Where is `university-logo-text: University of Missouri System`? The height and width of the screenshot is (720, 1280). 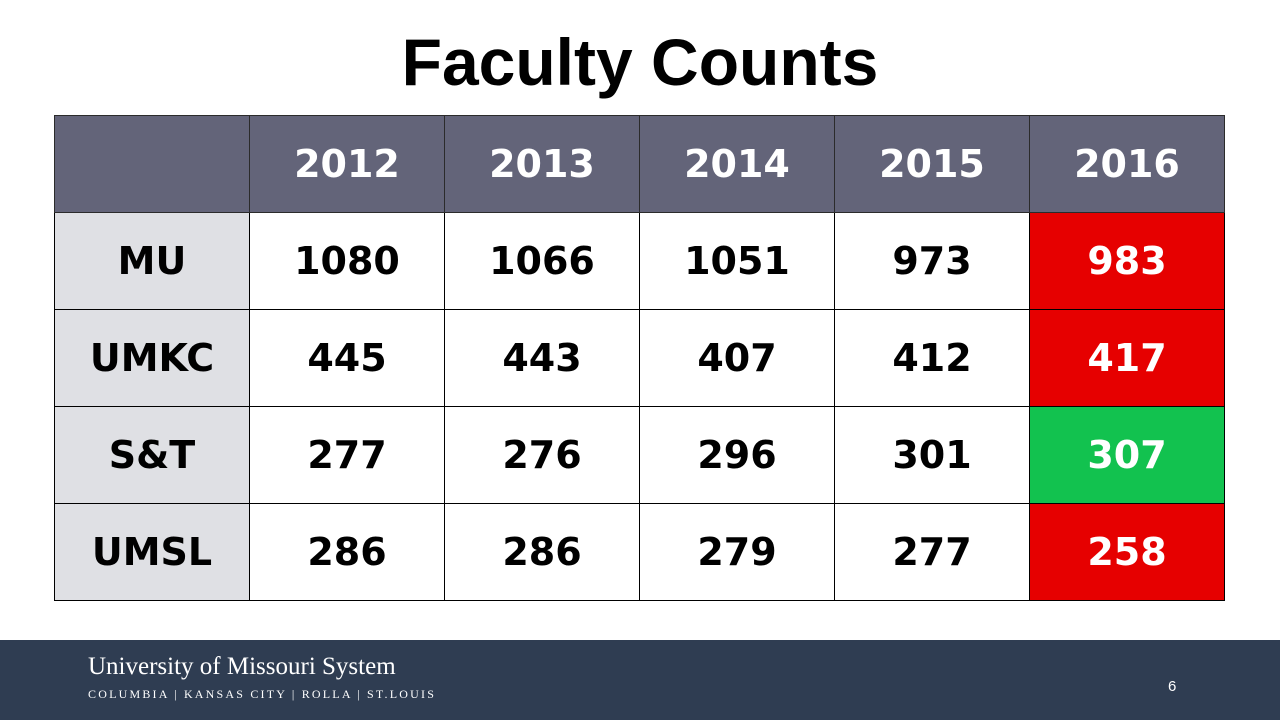 university-logo-text: University of Missouri System is located at coordinates (242, 666).